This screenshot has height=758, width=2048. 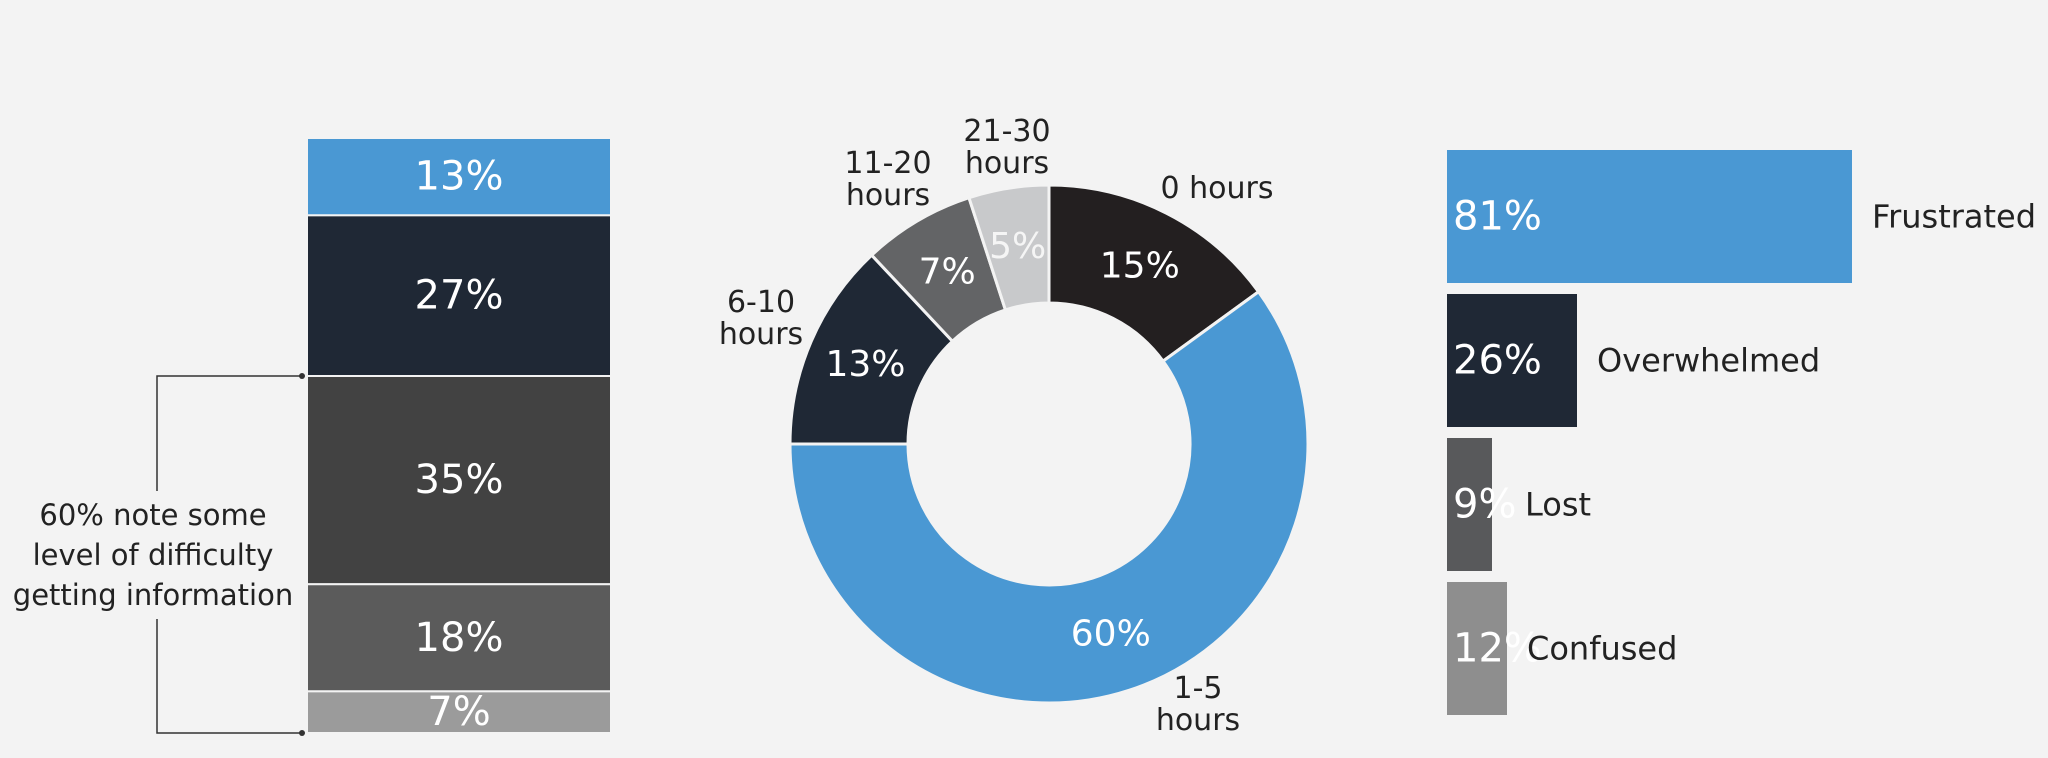 What do you see at coordinates (1708, 361) in the screenshot?
I see `category-label: Overwhelmed` at bounding box center [1708, 361].